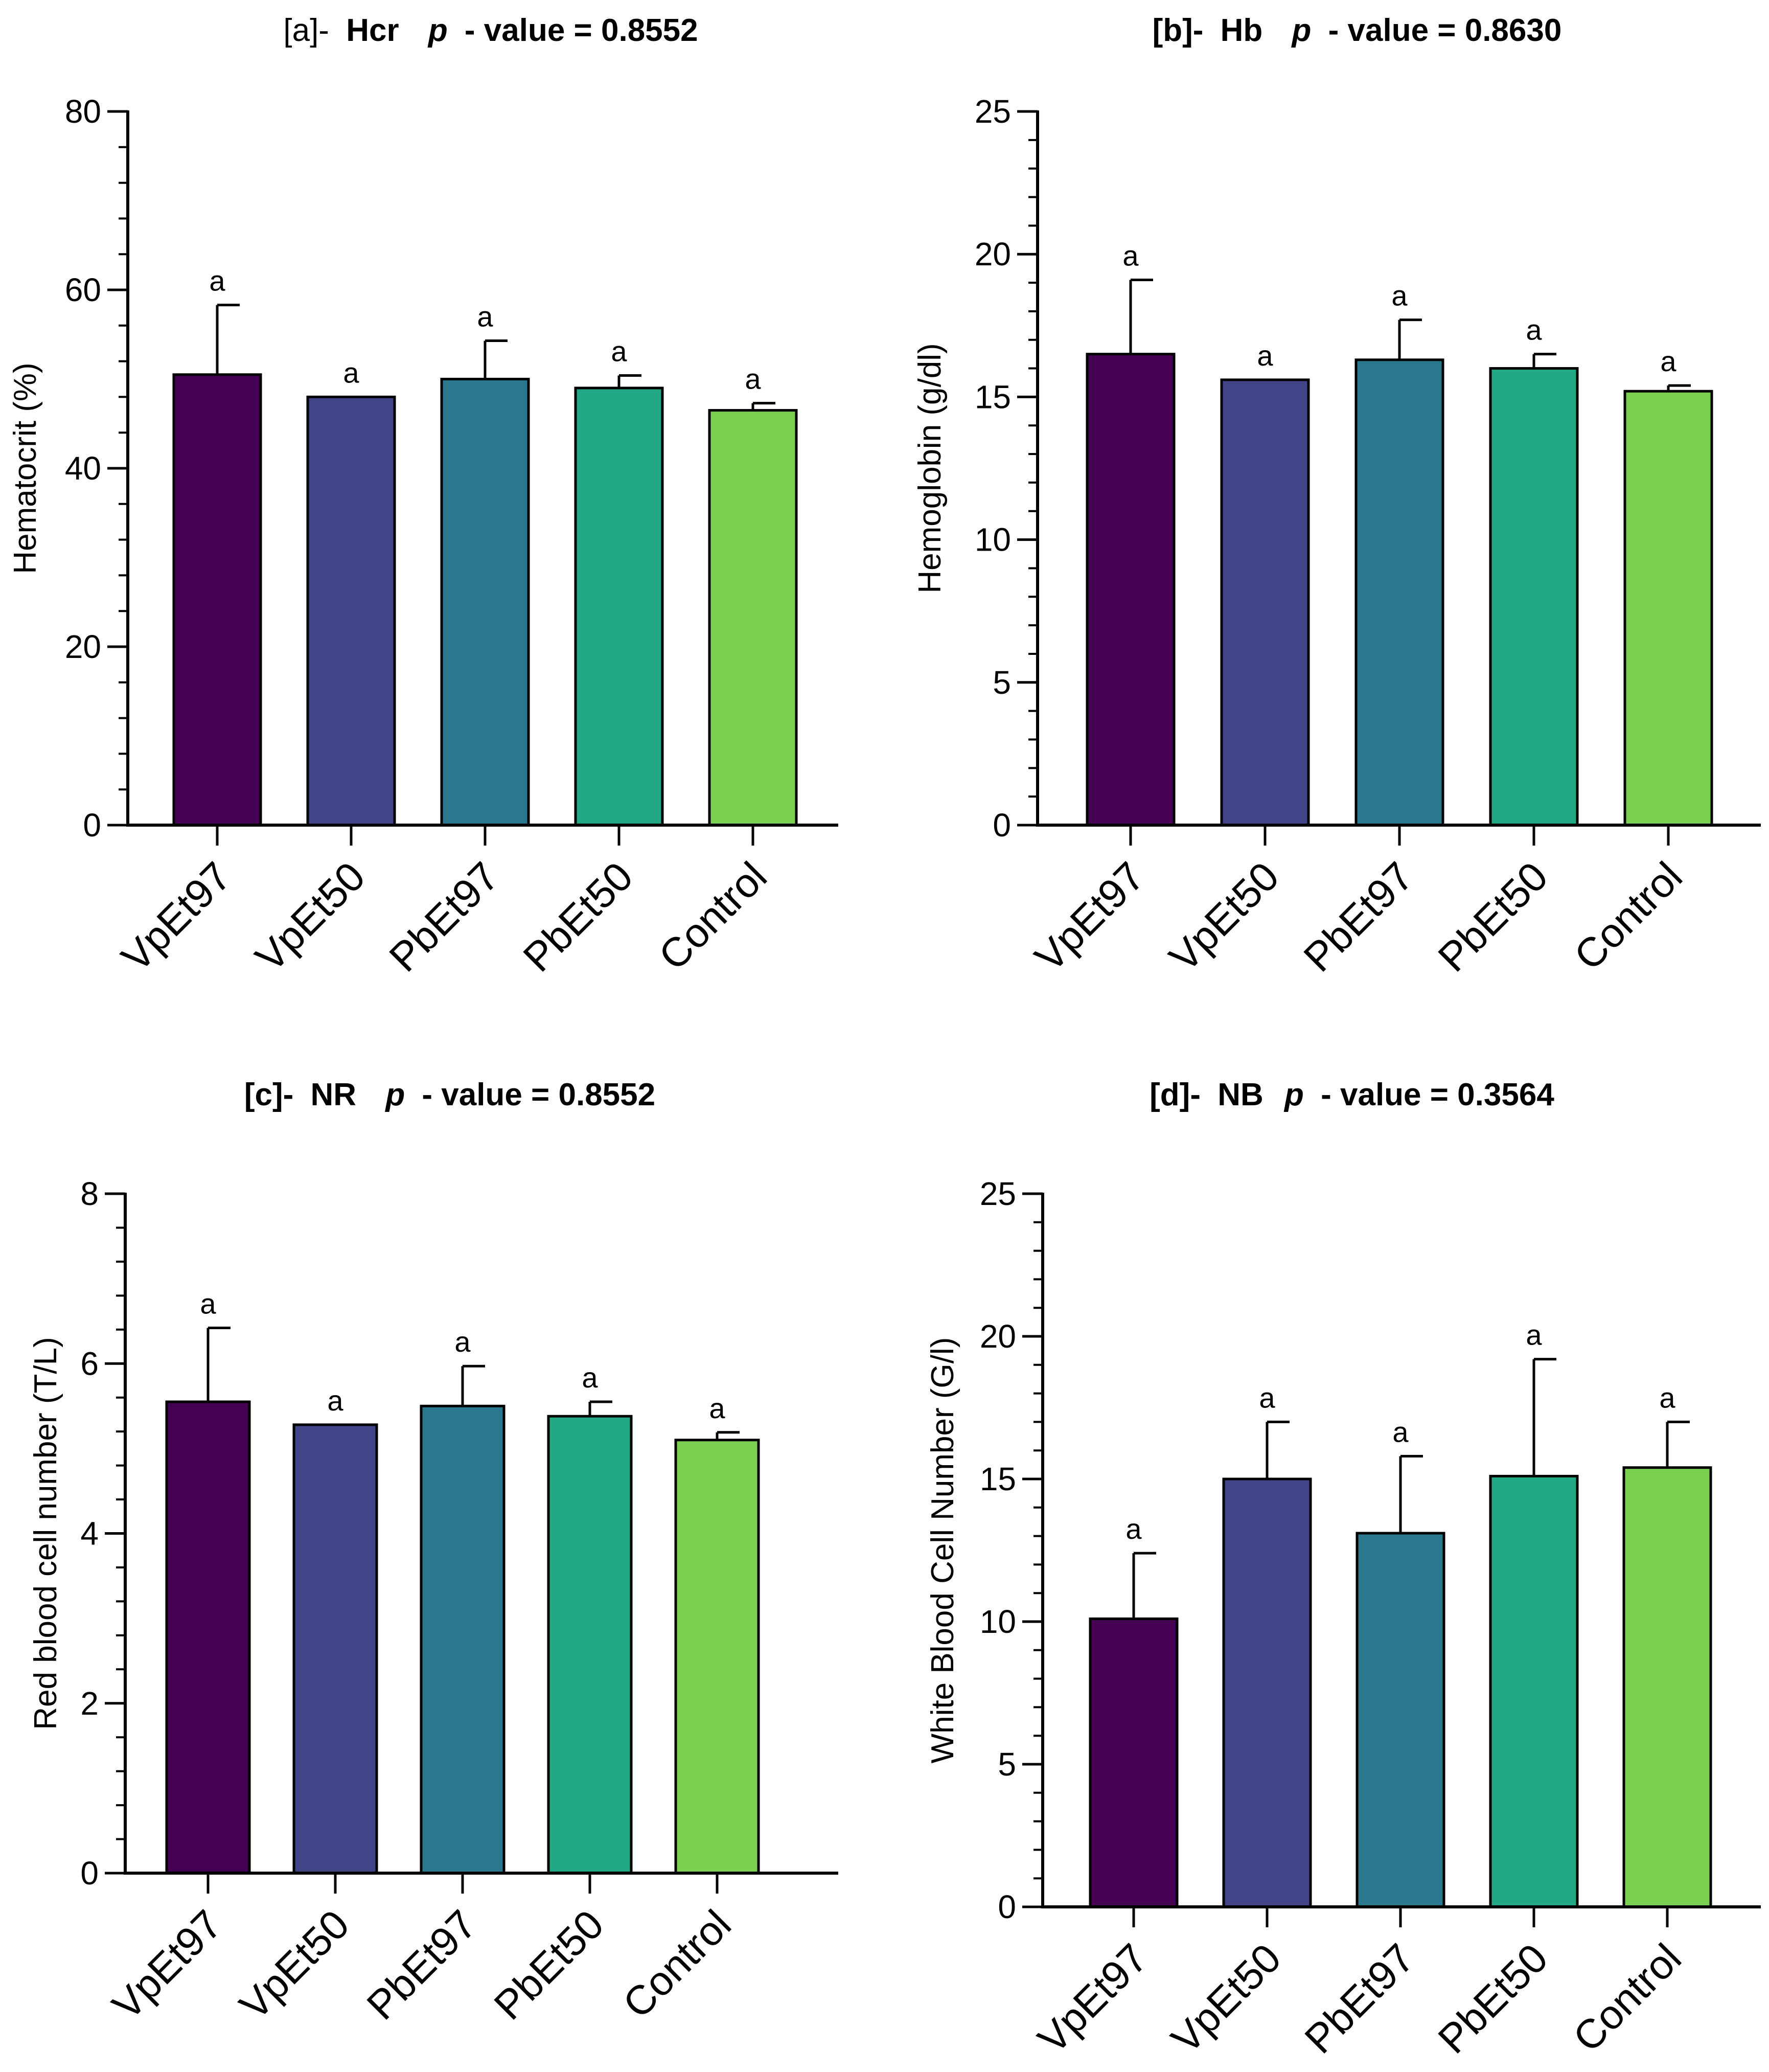 Image resolution: width=1769 pixels, height=2072 pixels. Describe the element at coordinates (1534, 1691) in the screenshot. I see `panel-d-bar-pbet50` at that location.